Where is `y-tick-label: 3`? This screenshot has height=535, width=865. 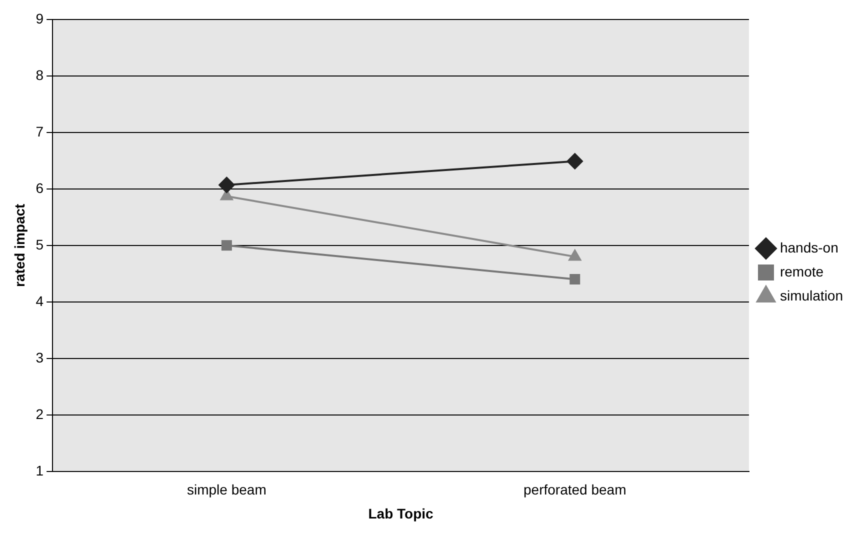
y-tick-label: 3 is located at coordinates (40, 357).